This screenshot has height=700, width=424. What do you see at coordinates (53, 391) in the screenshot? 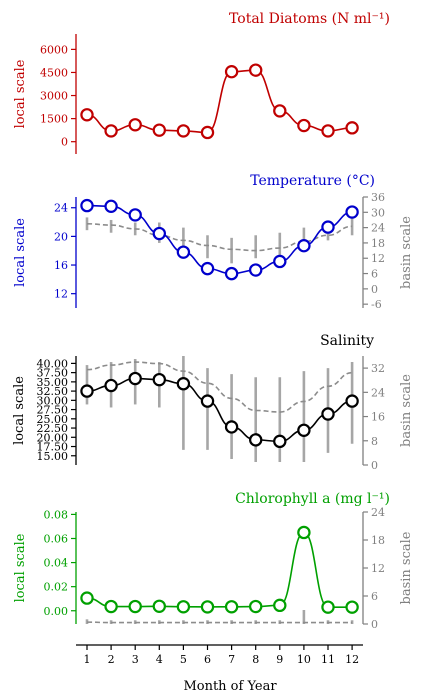
I see `left-axis-tick-label: 32.50` at bounding box center [53, 391].